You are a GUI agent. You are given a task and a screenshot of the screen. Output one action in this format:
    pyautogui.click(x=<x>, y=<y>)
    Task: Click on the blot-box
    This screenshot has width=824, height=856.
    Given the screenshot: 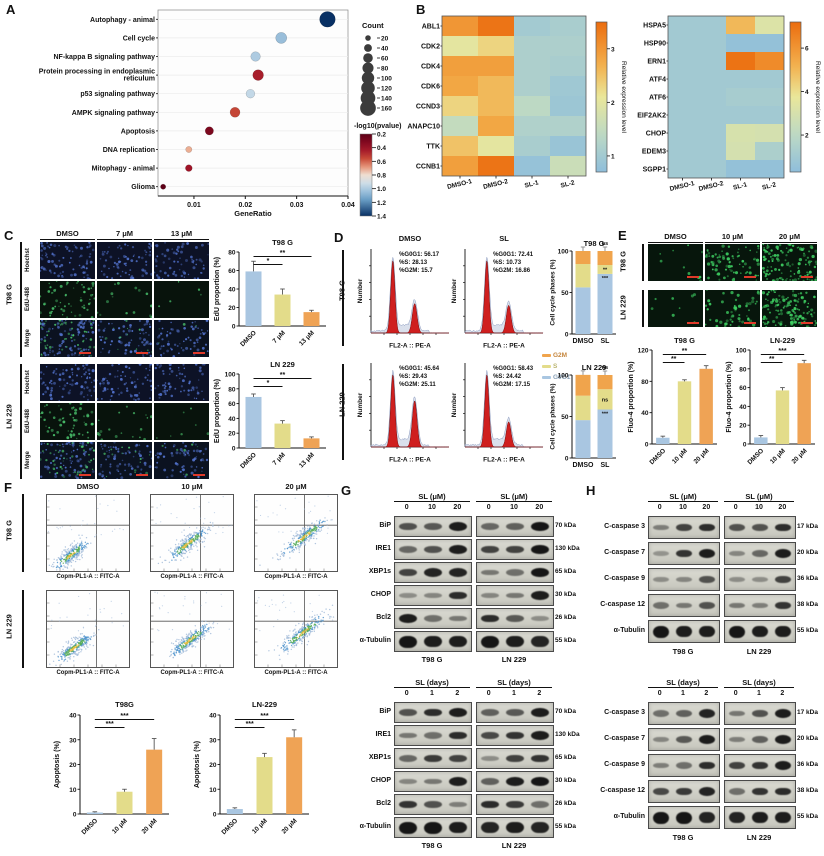 What is the action you would take?
    pyautogui.click(x=515, y=549)
    